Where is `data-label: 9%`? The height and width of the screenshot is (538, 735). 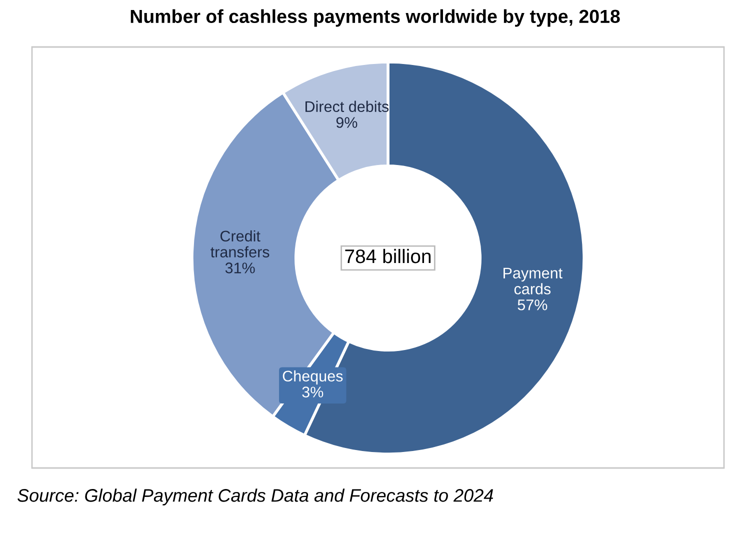
data-label: 9% is located at coordinates (347, 122).